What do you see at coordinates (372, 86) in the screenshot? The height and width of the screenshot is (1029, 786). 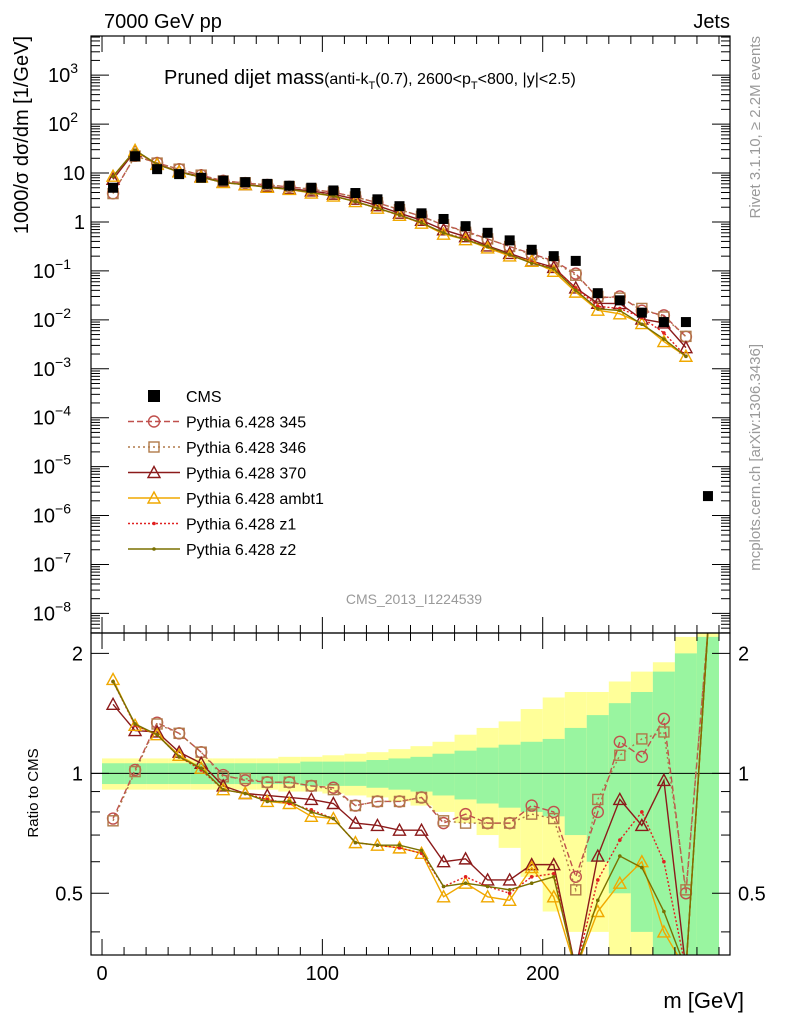 I see `title-sub-1: T` at bounding box center [372, 86].